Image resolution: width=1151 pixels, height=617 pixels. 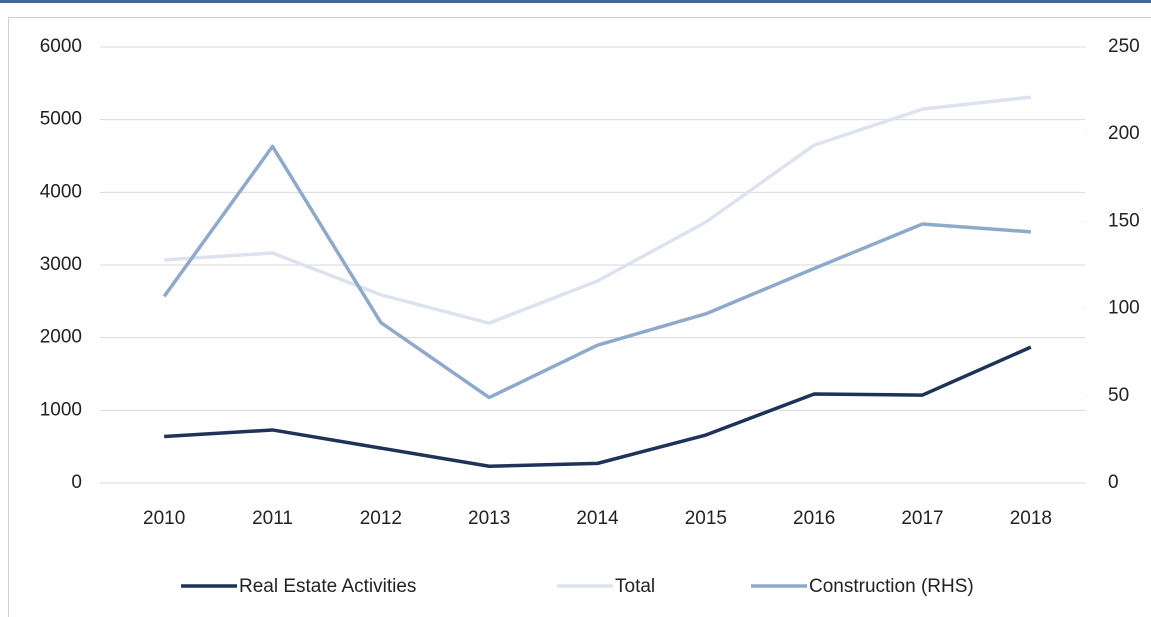 I want to click on y2-tick-label: 0, so click(x=1113, y=482).